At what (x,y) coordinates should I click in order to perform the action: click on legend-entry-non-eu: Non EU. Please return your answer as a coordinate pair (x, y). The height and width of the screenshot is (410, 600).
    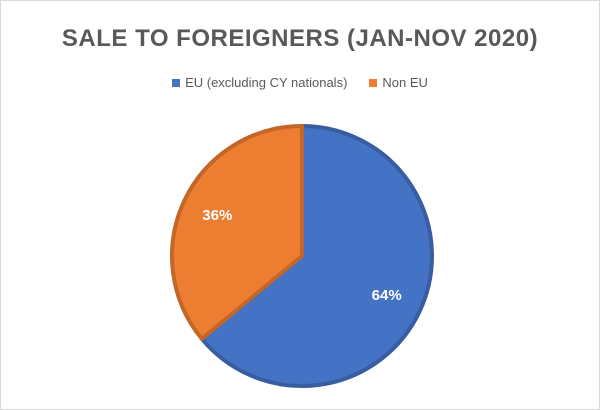
    Looking at the image, I should click on (398, 82).